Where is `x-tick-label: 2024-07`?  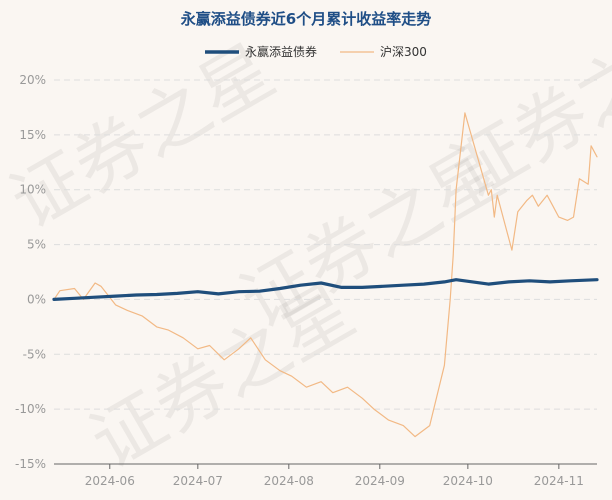 x-tick-label: 2024-07 is located at coordinates (198, 481).